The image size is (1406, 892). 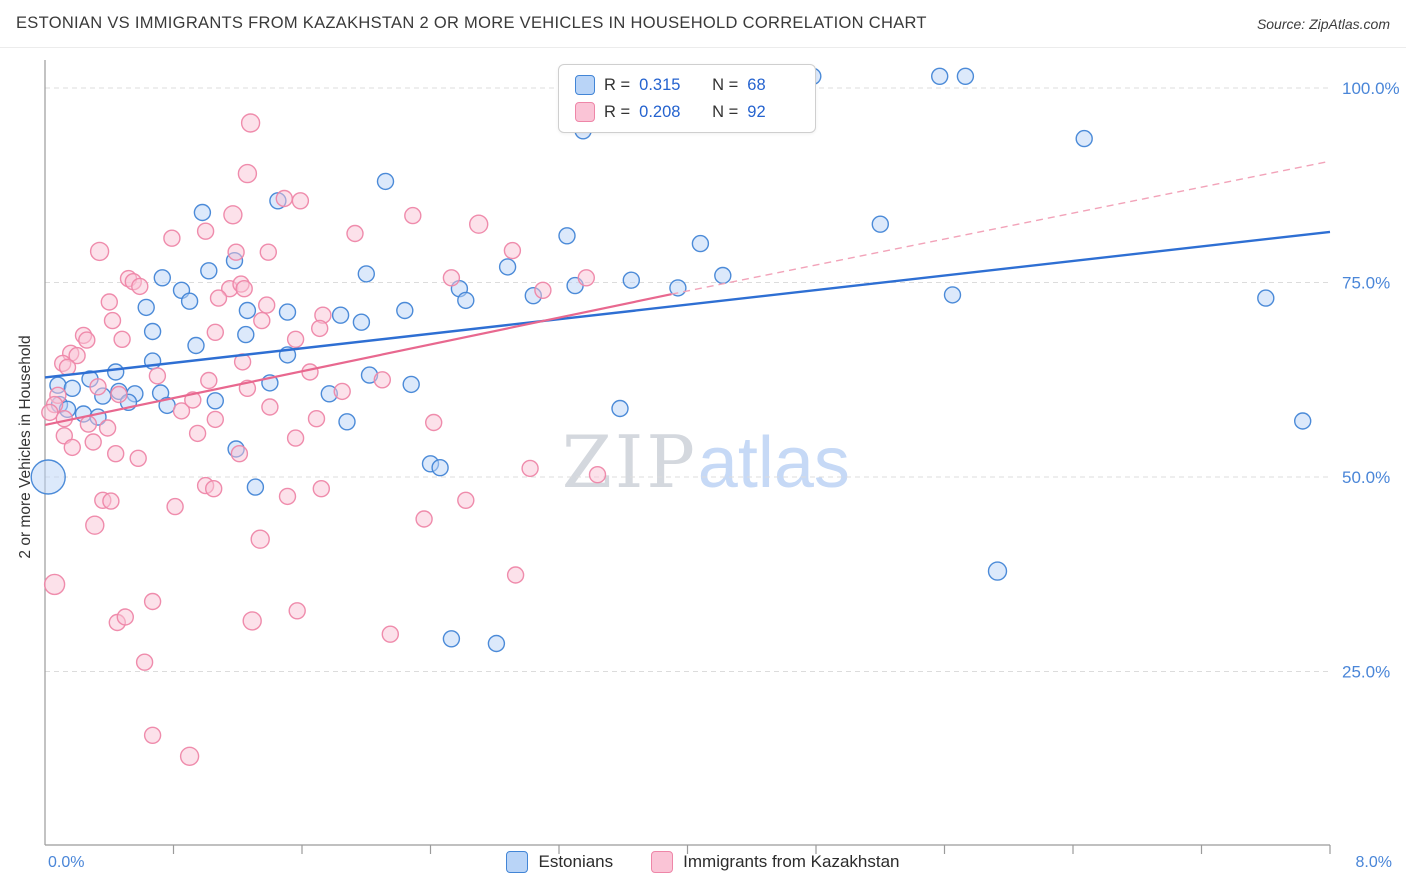 I want to click on source-credit: Source: ZipAtlas.com, so click(x=1323, y=23).